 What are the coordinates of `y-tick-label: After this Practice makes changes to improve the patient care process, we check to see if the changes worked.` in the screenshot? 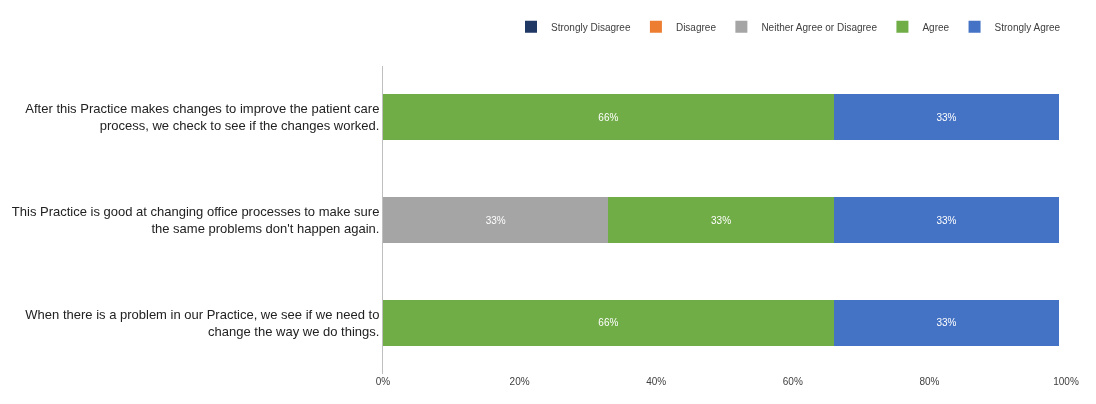 It's located at (202, 117).